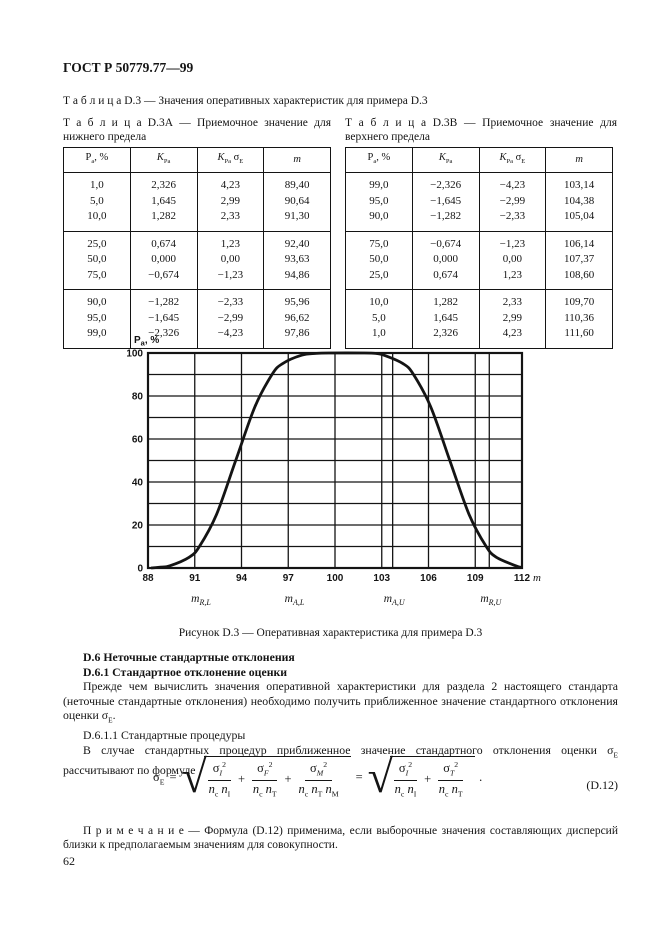 Image resolution: width=661 pixels, height=936 pixels. I want to click on svg-text: mA,L, so click(295, 600).